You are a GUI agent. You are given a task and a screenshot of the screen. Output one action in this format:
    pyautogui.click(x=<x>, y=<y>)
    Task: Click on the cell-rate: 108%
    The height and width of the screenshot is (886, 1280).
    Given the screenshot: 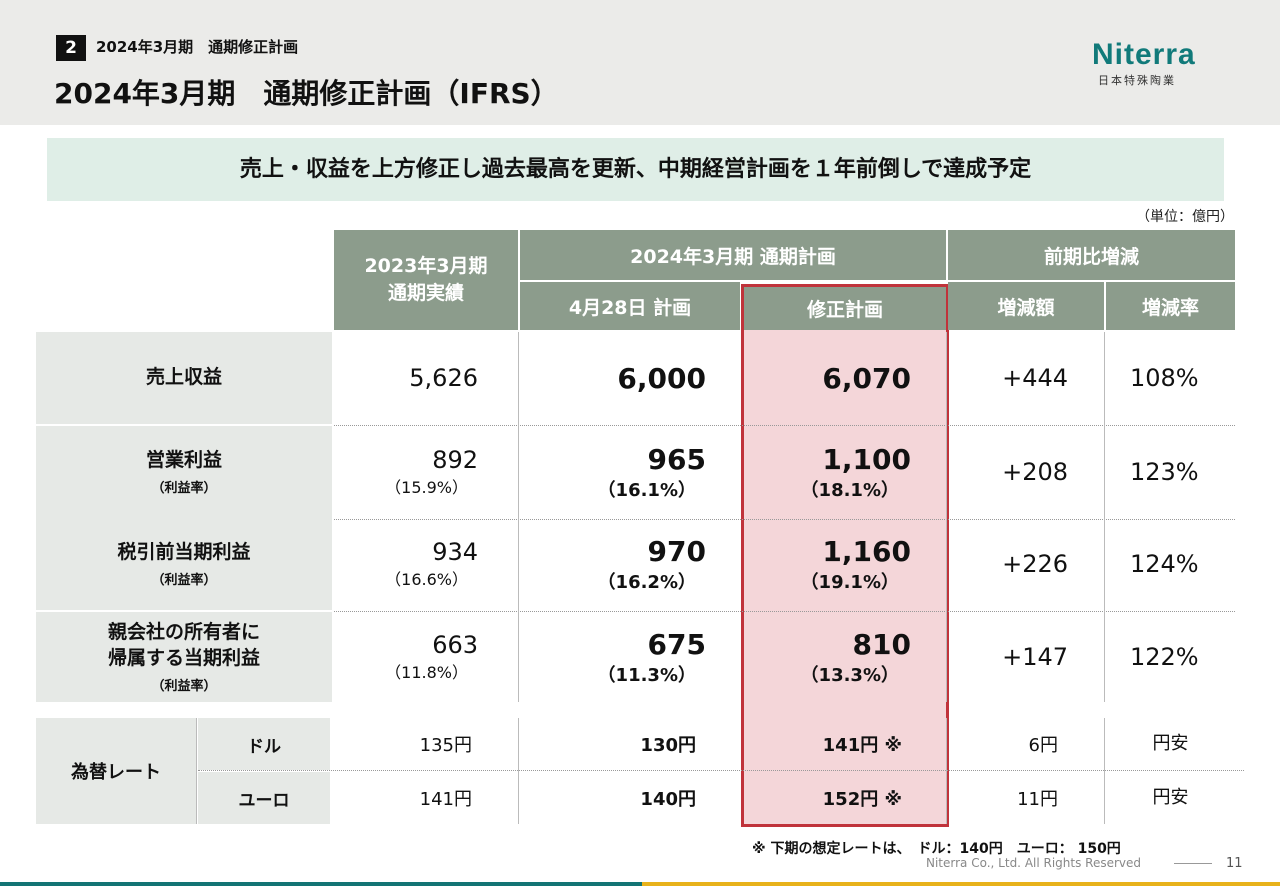 What is the action you would take?
    pyautogui.click(x=1180, y=378)
    